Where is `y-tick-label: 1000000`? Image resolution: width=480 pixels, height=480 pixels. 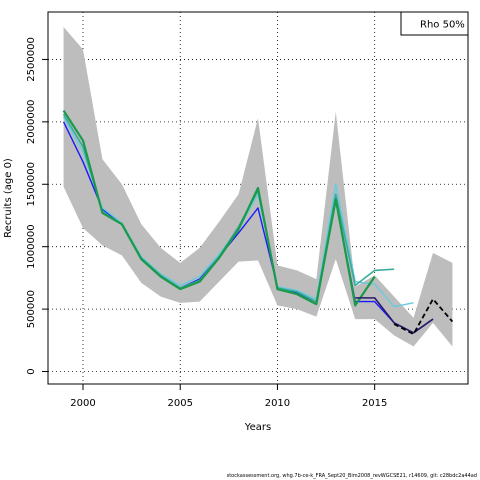
y-tick-label: 1000000 is located at coordinates (31, 246).